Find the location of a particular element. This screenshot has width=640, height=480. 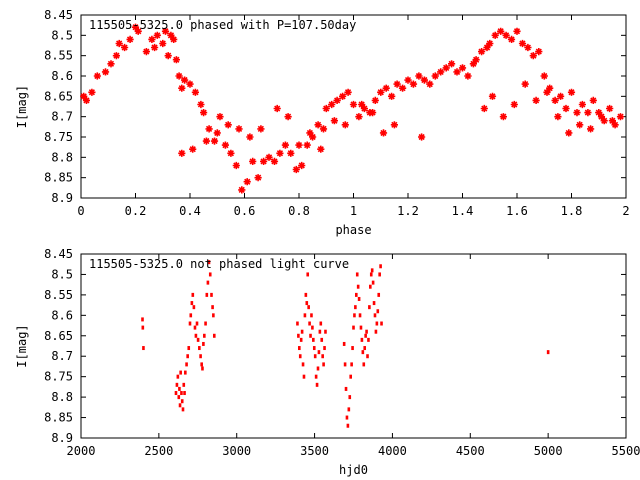

unphased-x-tick-label: 3000 is located at coordinates (236, 451).